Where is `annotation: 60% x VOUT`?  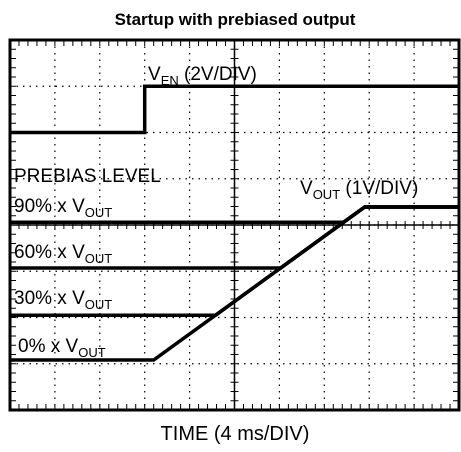 annotation: 60% x VOUT is located at coordinates (63, 254).